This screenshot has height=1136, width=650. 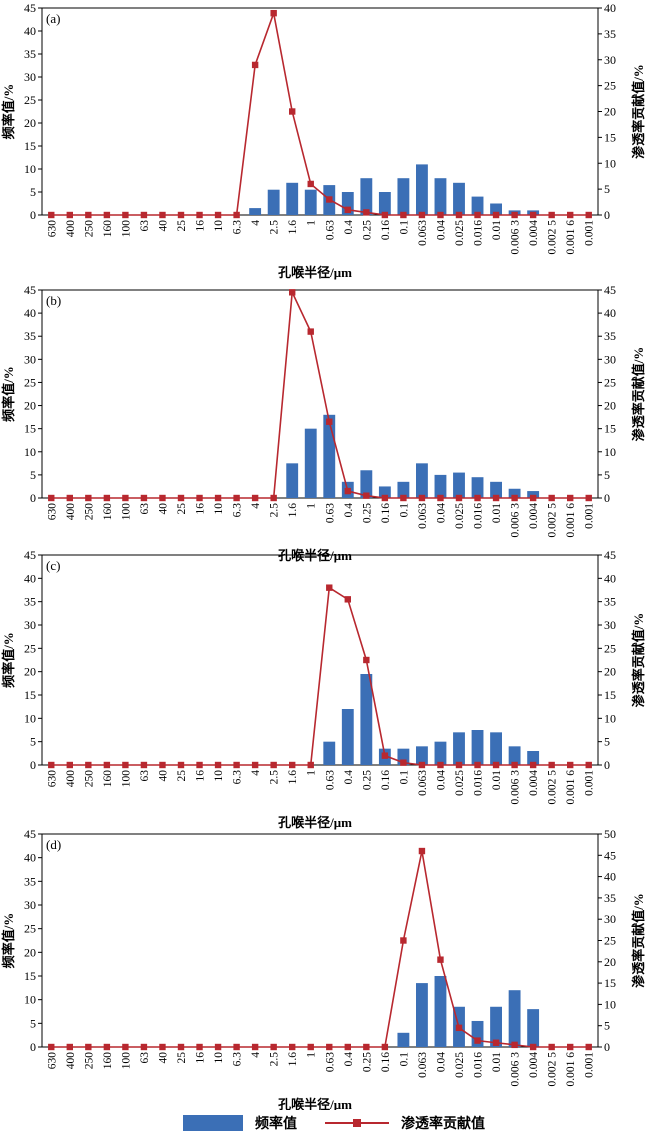 I want to click on legend-frequency-label: 频率值, so click(x=276, y=1124).